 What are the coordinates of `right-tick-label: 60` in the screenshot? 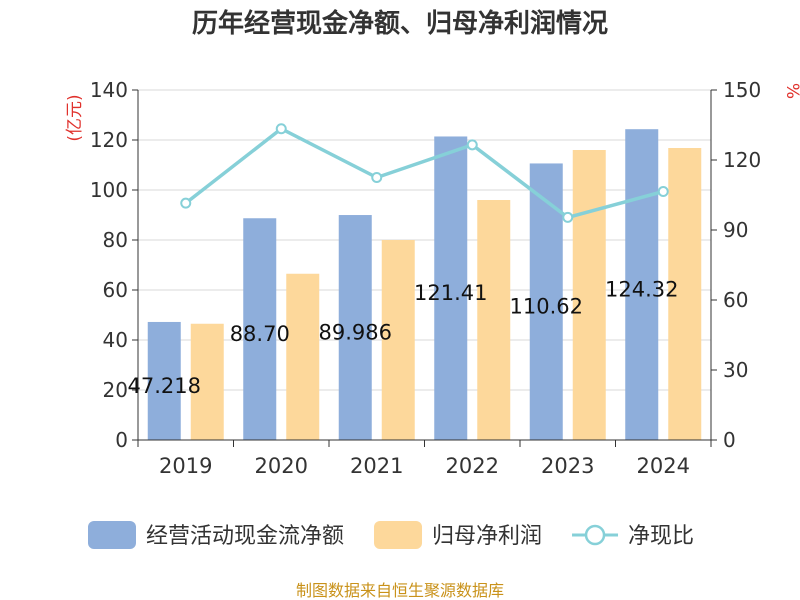 It's located at (735, 300).